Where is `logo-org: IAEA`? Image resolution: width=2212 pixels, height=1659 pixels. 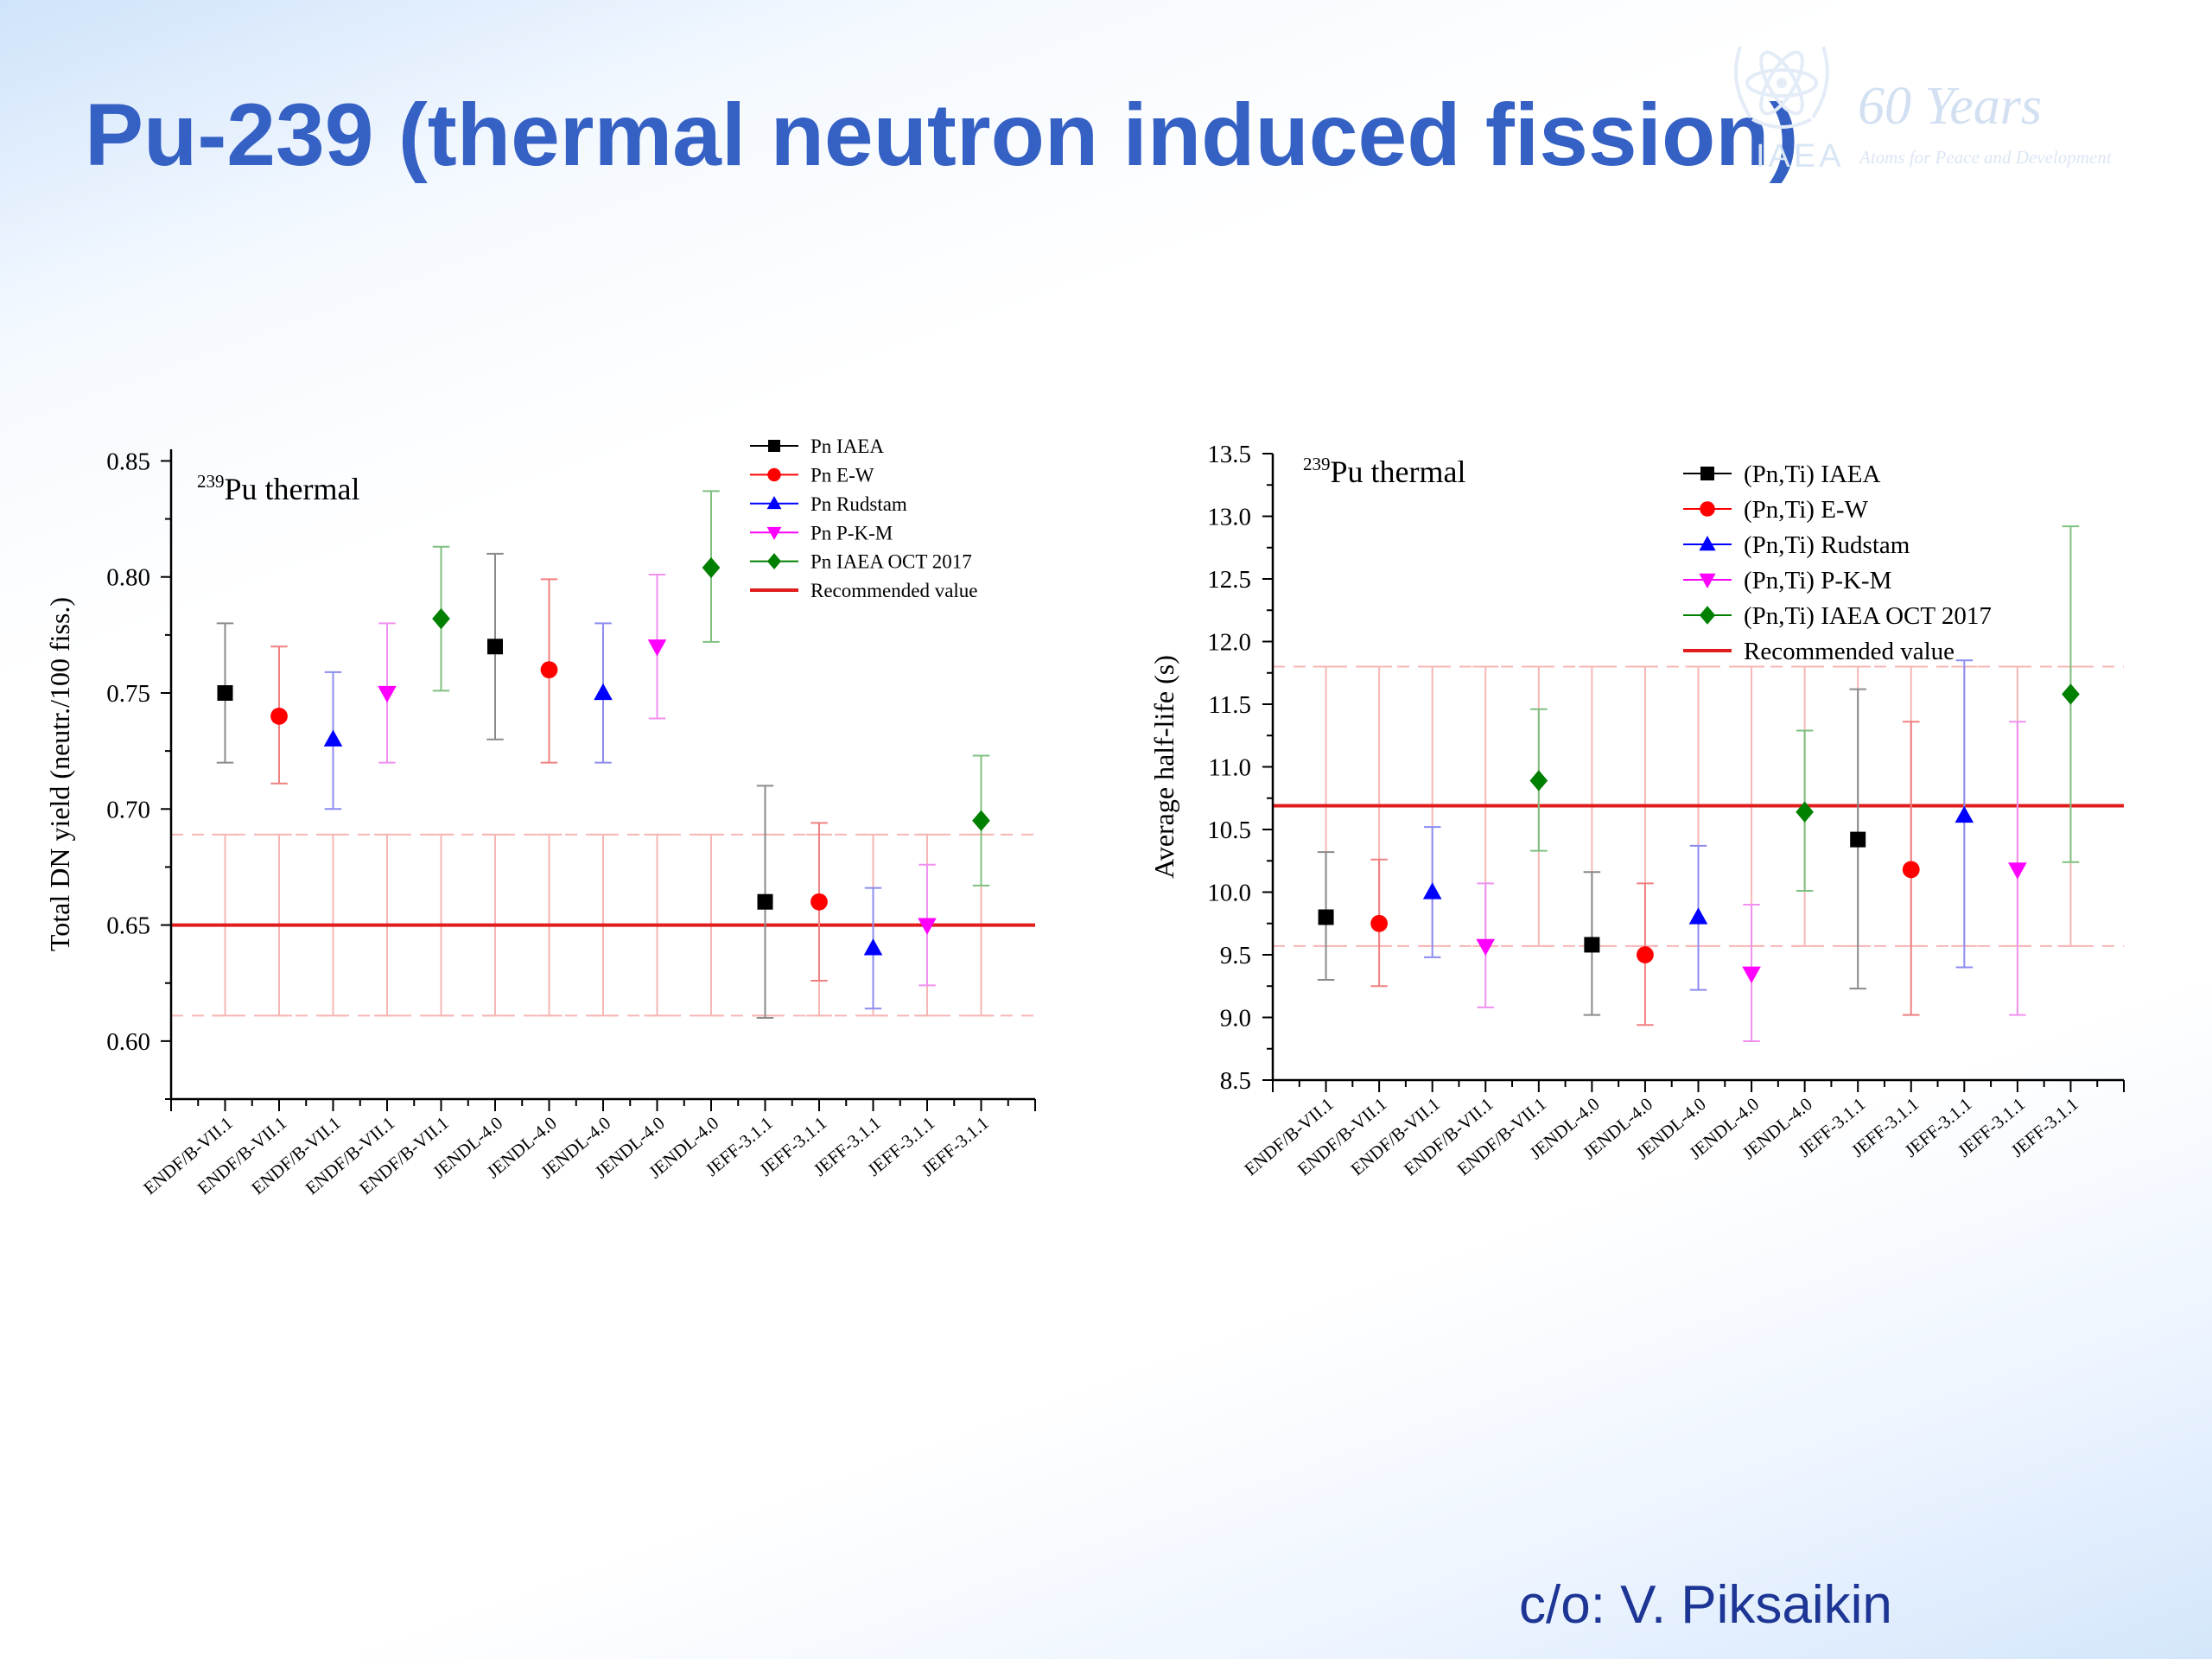
logo-org: IAEA is located at coordinates (1800, 156).